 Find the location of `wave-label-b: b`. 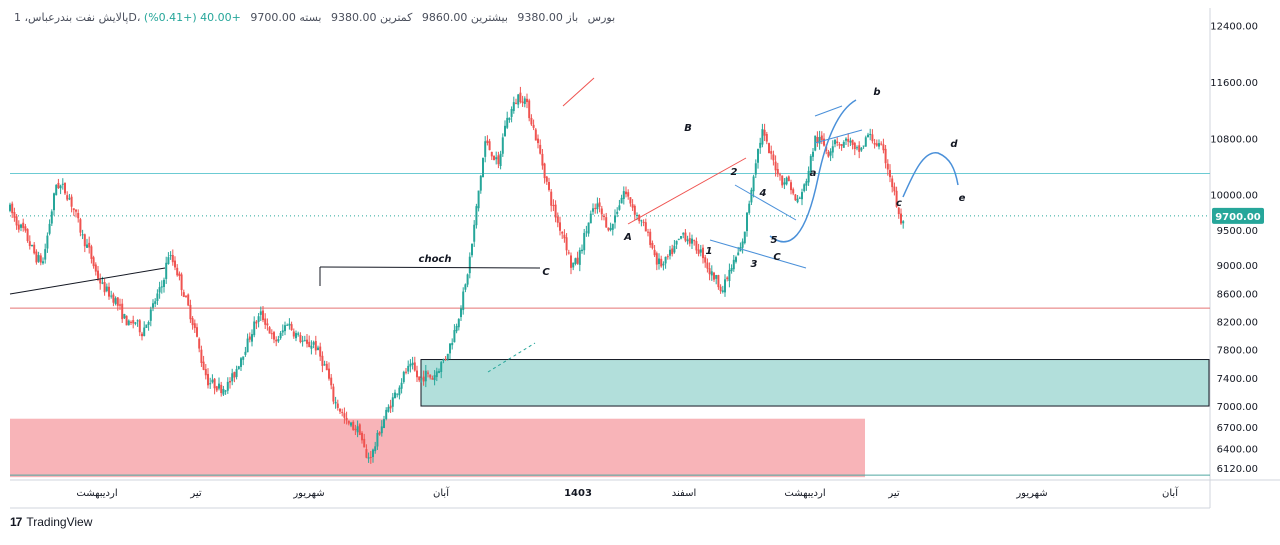

wave-label-b: b is located at coordinates (876, 92).